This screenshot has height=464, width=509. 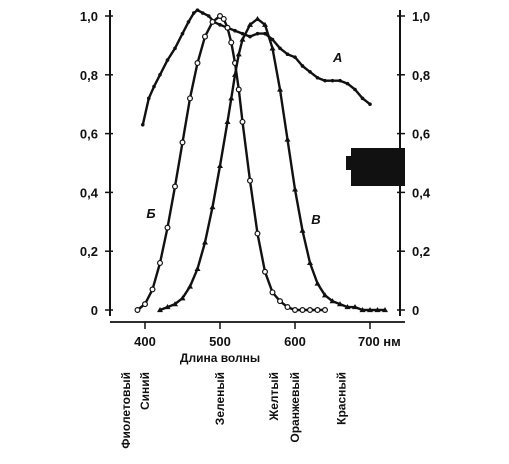 I want to click on y-tick-label-right: 0,8, so click(x=421, y=75).